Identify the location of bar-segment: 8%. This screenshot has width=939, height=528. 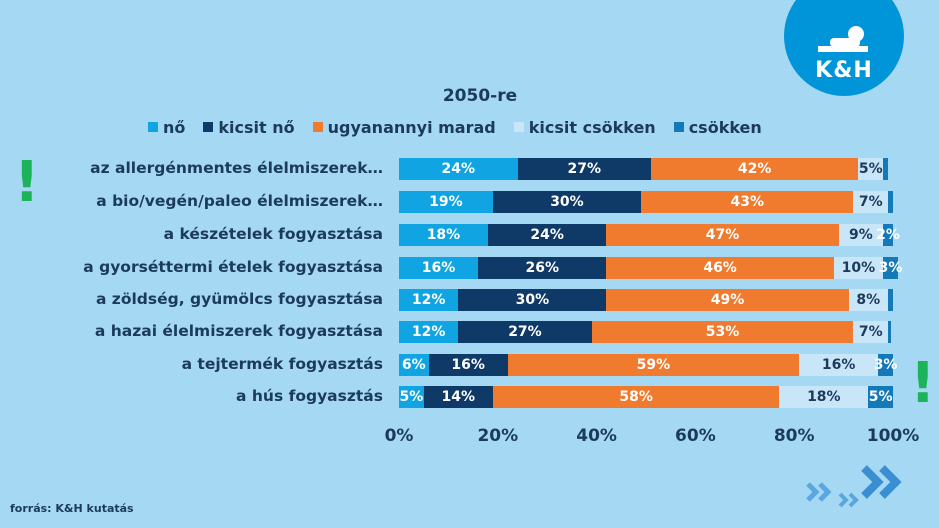
(868, 300).